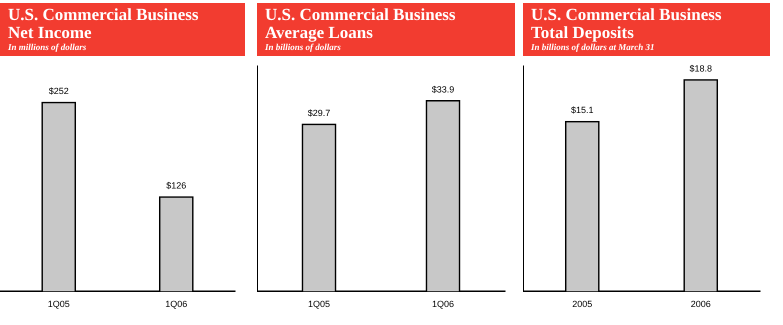  What do you see at coordinates (360, 23) in the screenshot?
I see `chart-title: U.S. Commercial Business Average Loans` at bounding box center [360, 23].